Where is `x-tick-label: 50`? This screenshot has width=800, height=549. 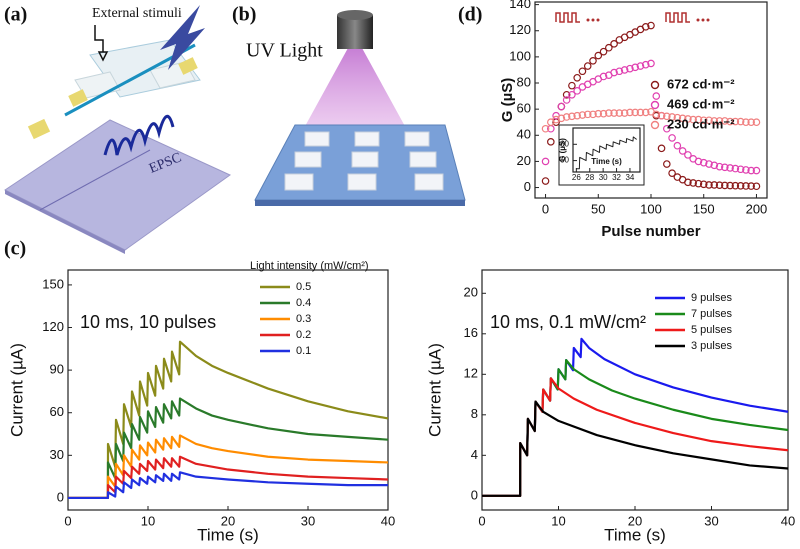
x-tick-label: 50 is located at coordinates (598, 208).